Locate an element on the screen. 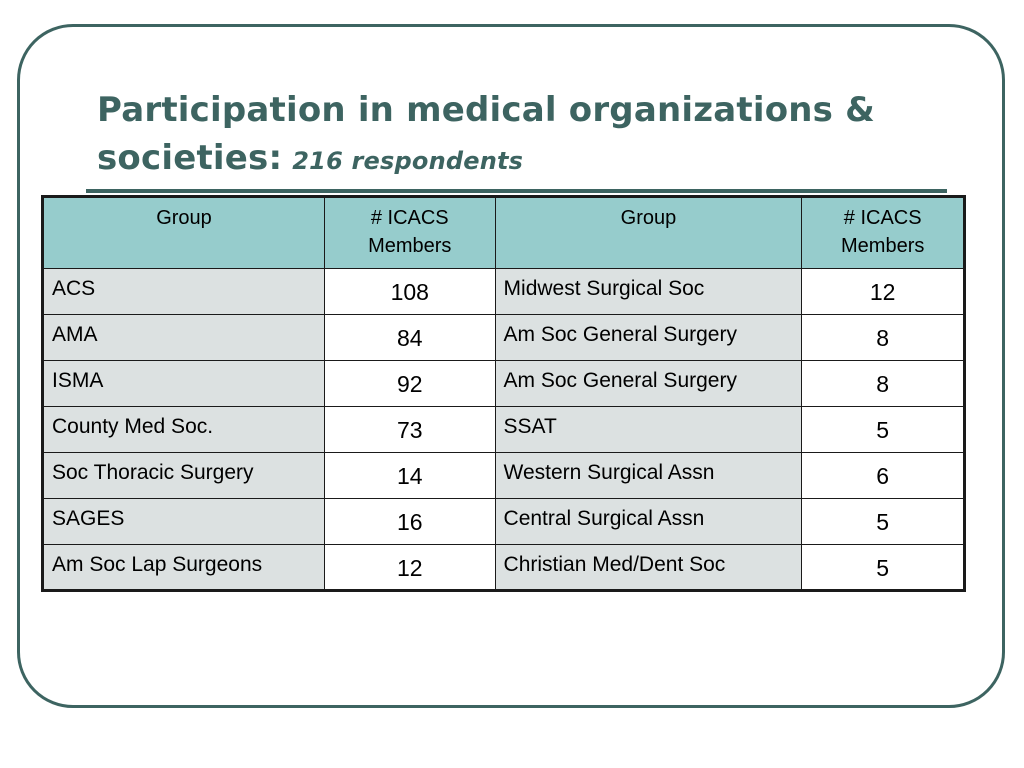  group-name-cell: Christian Med/Dent Soc is located at coordinates (648, 567).